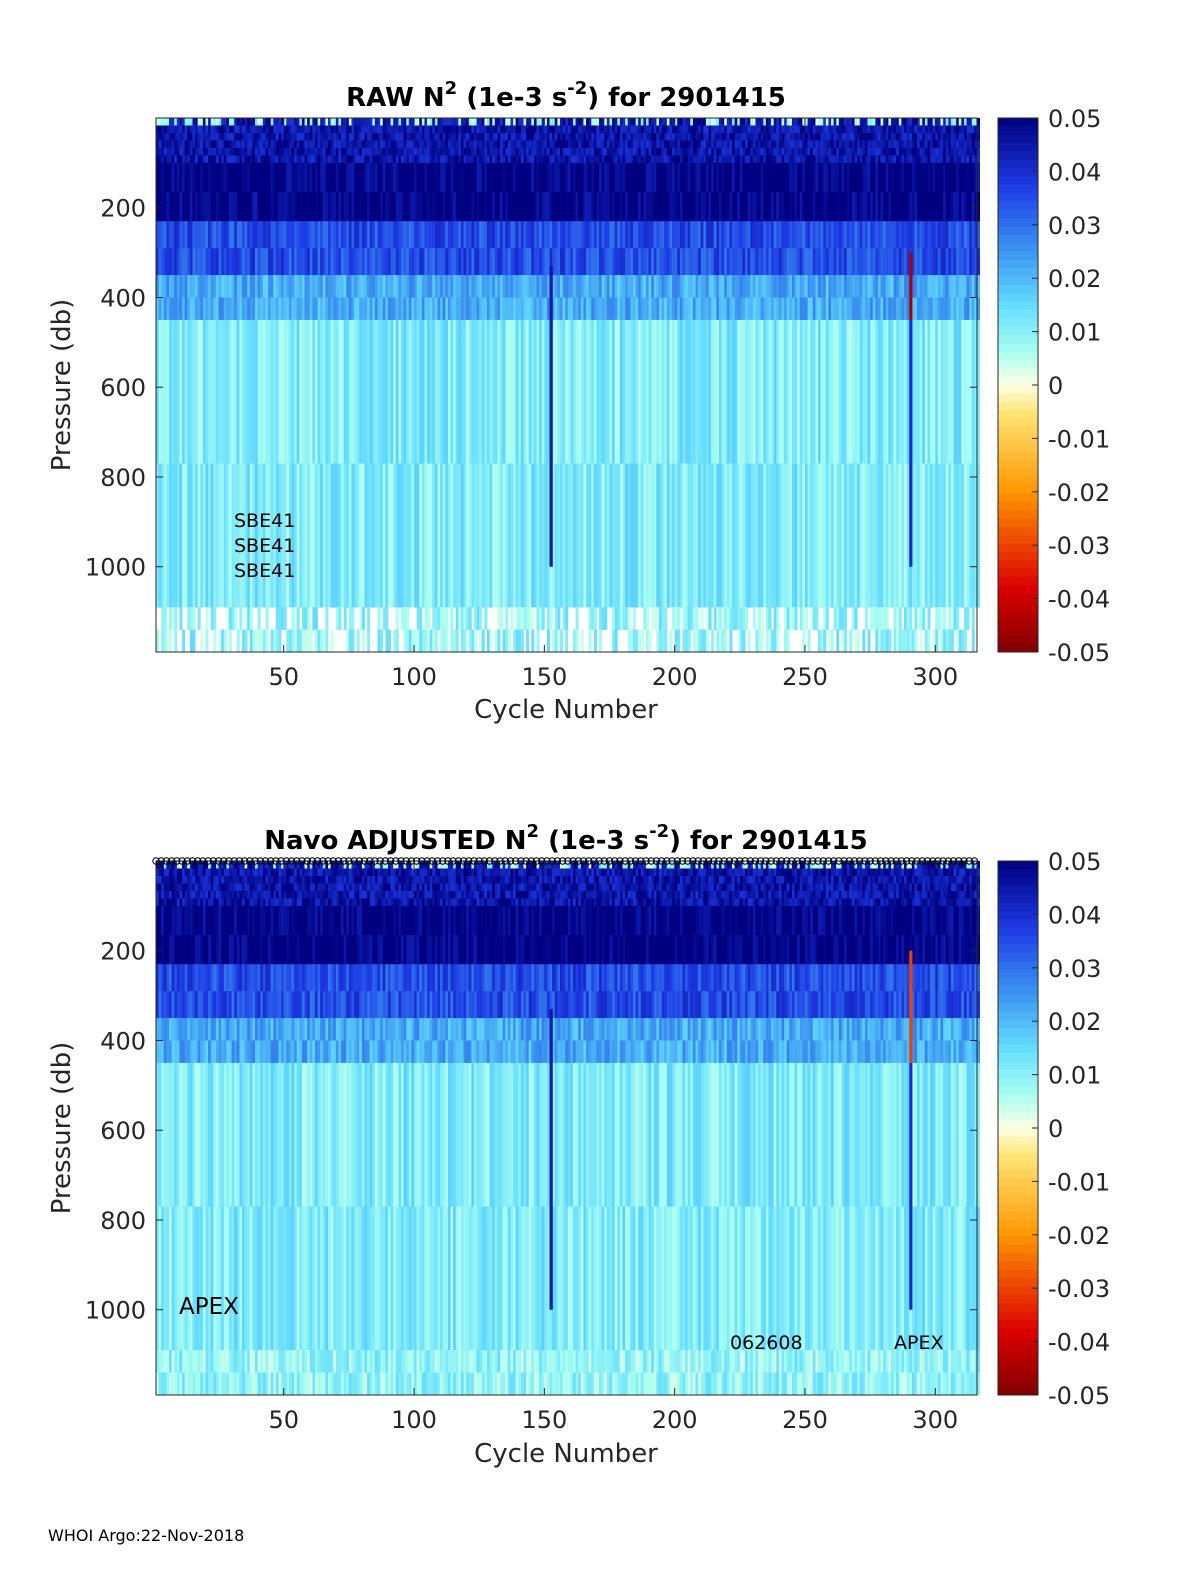 Image resolution: width=1200 pixels, height=1575 pixels. What do you see at coordinates (1074, 172) in the screenshot?
I see `colorbar-tick-label: 0.04` at bounding box center [1074, 172].